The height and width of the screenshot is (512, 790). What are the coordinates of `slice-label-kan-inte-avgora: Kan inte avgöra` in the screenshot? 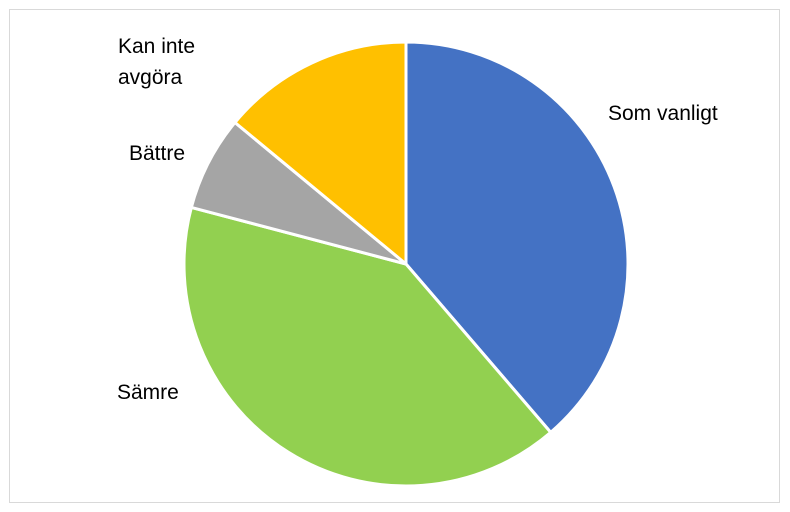 It's located at (159, 62).